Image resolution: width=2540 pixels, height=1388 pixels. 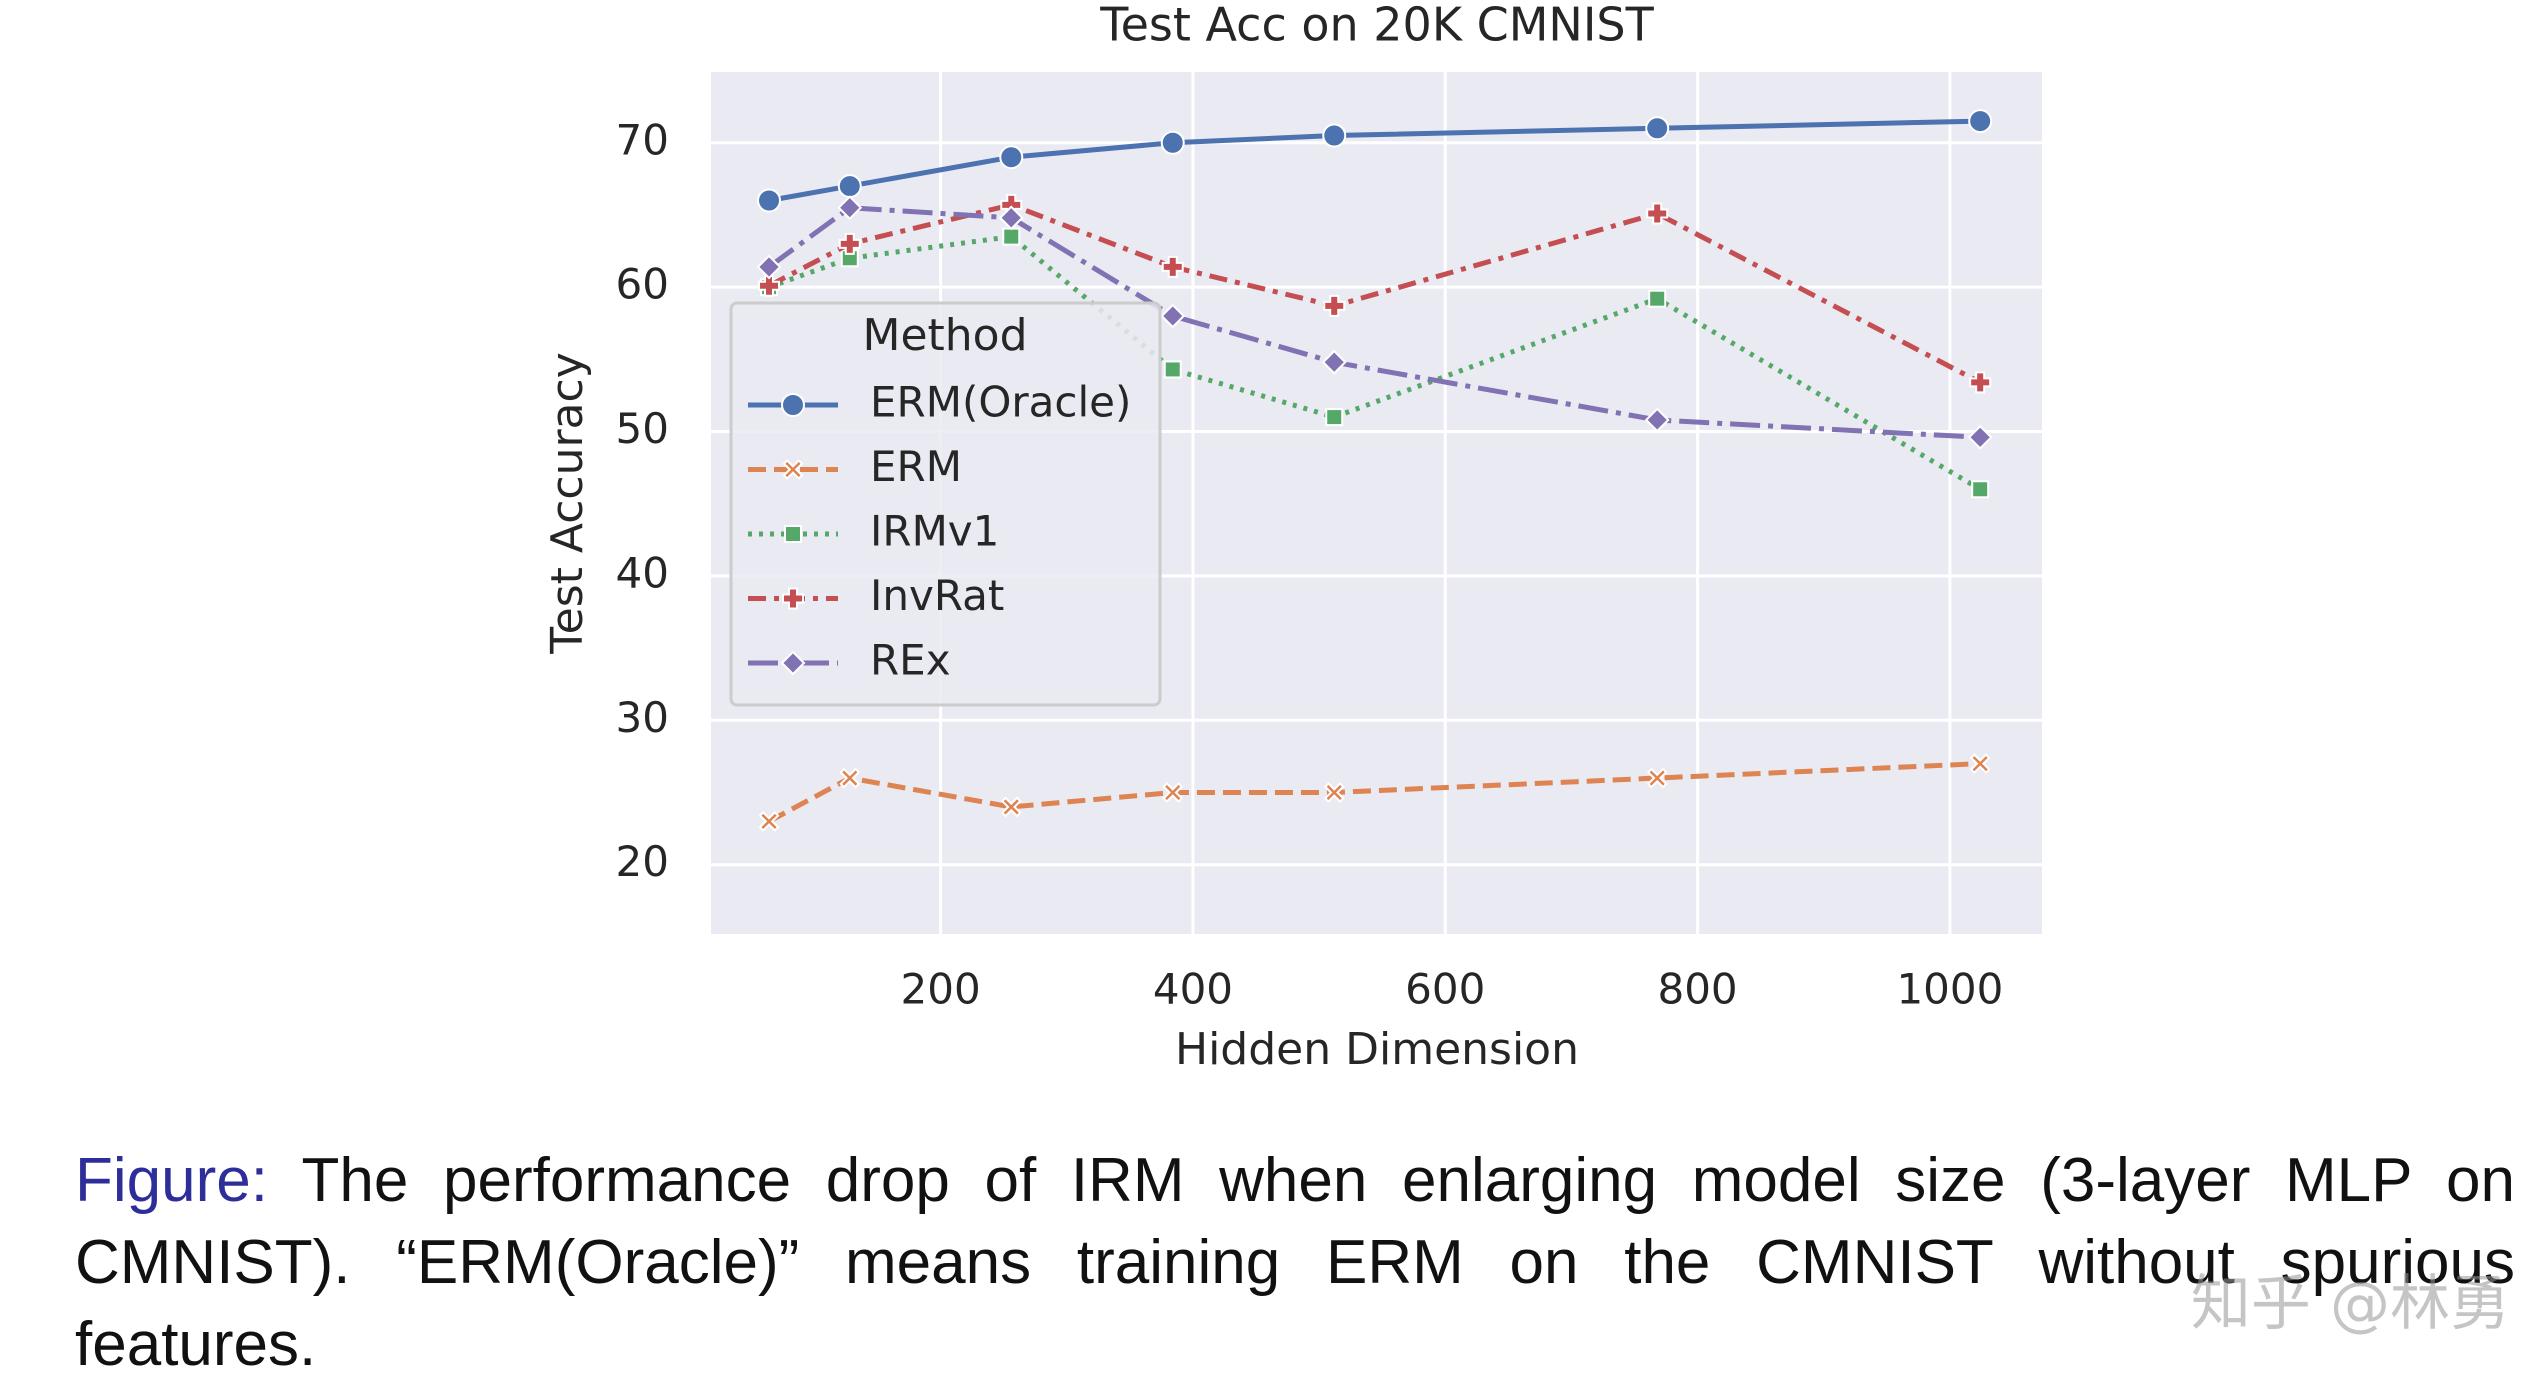 What do you see at coordinates (1193, 989) in the screenshot?
I see `x-tick-label: 400` at bounding box center [1193, 989].